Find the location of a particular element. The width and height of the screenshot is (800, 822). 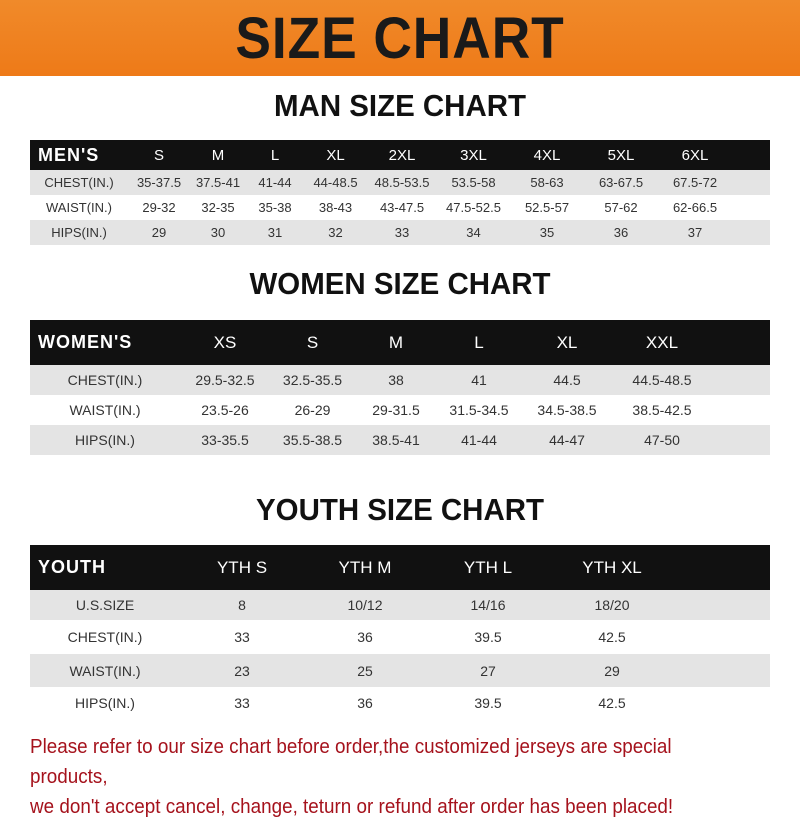

size-header-cell: 5XL is located at coordinates (621, 155).